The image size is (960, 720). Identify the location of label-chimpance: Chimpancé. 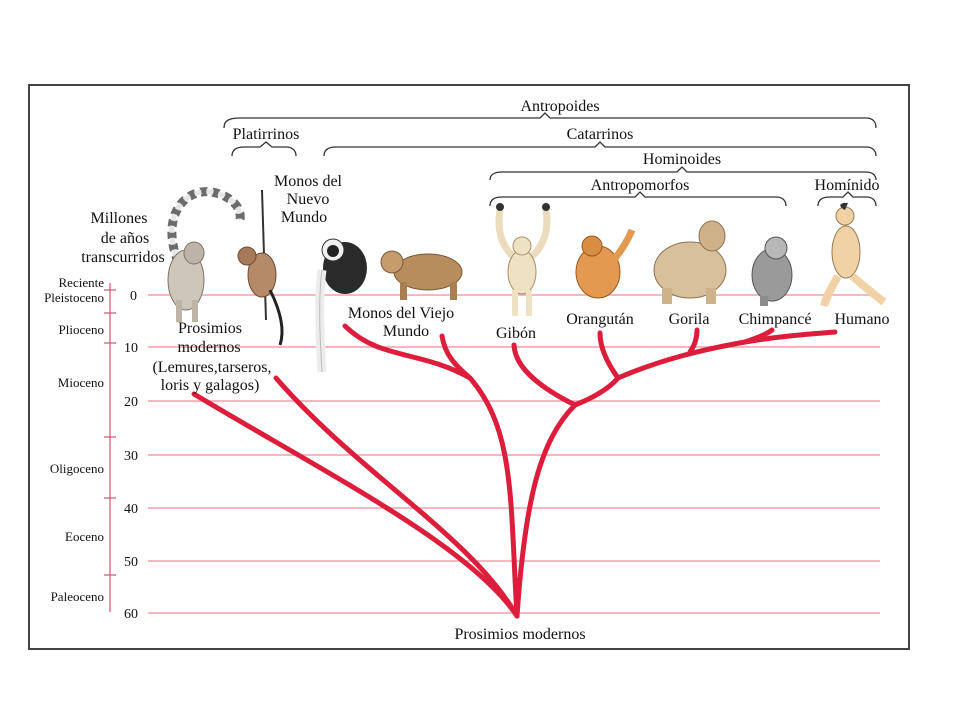
(775, 319).